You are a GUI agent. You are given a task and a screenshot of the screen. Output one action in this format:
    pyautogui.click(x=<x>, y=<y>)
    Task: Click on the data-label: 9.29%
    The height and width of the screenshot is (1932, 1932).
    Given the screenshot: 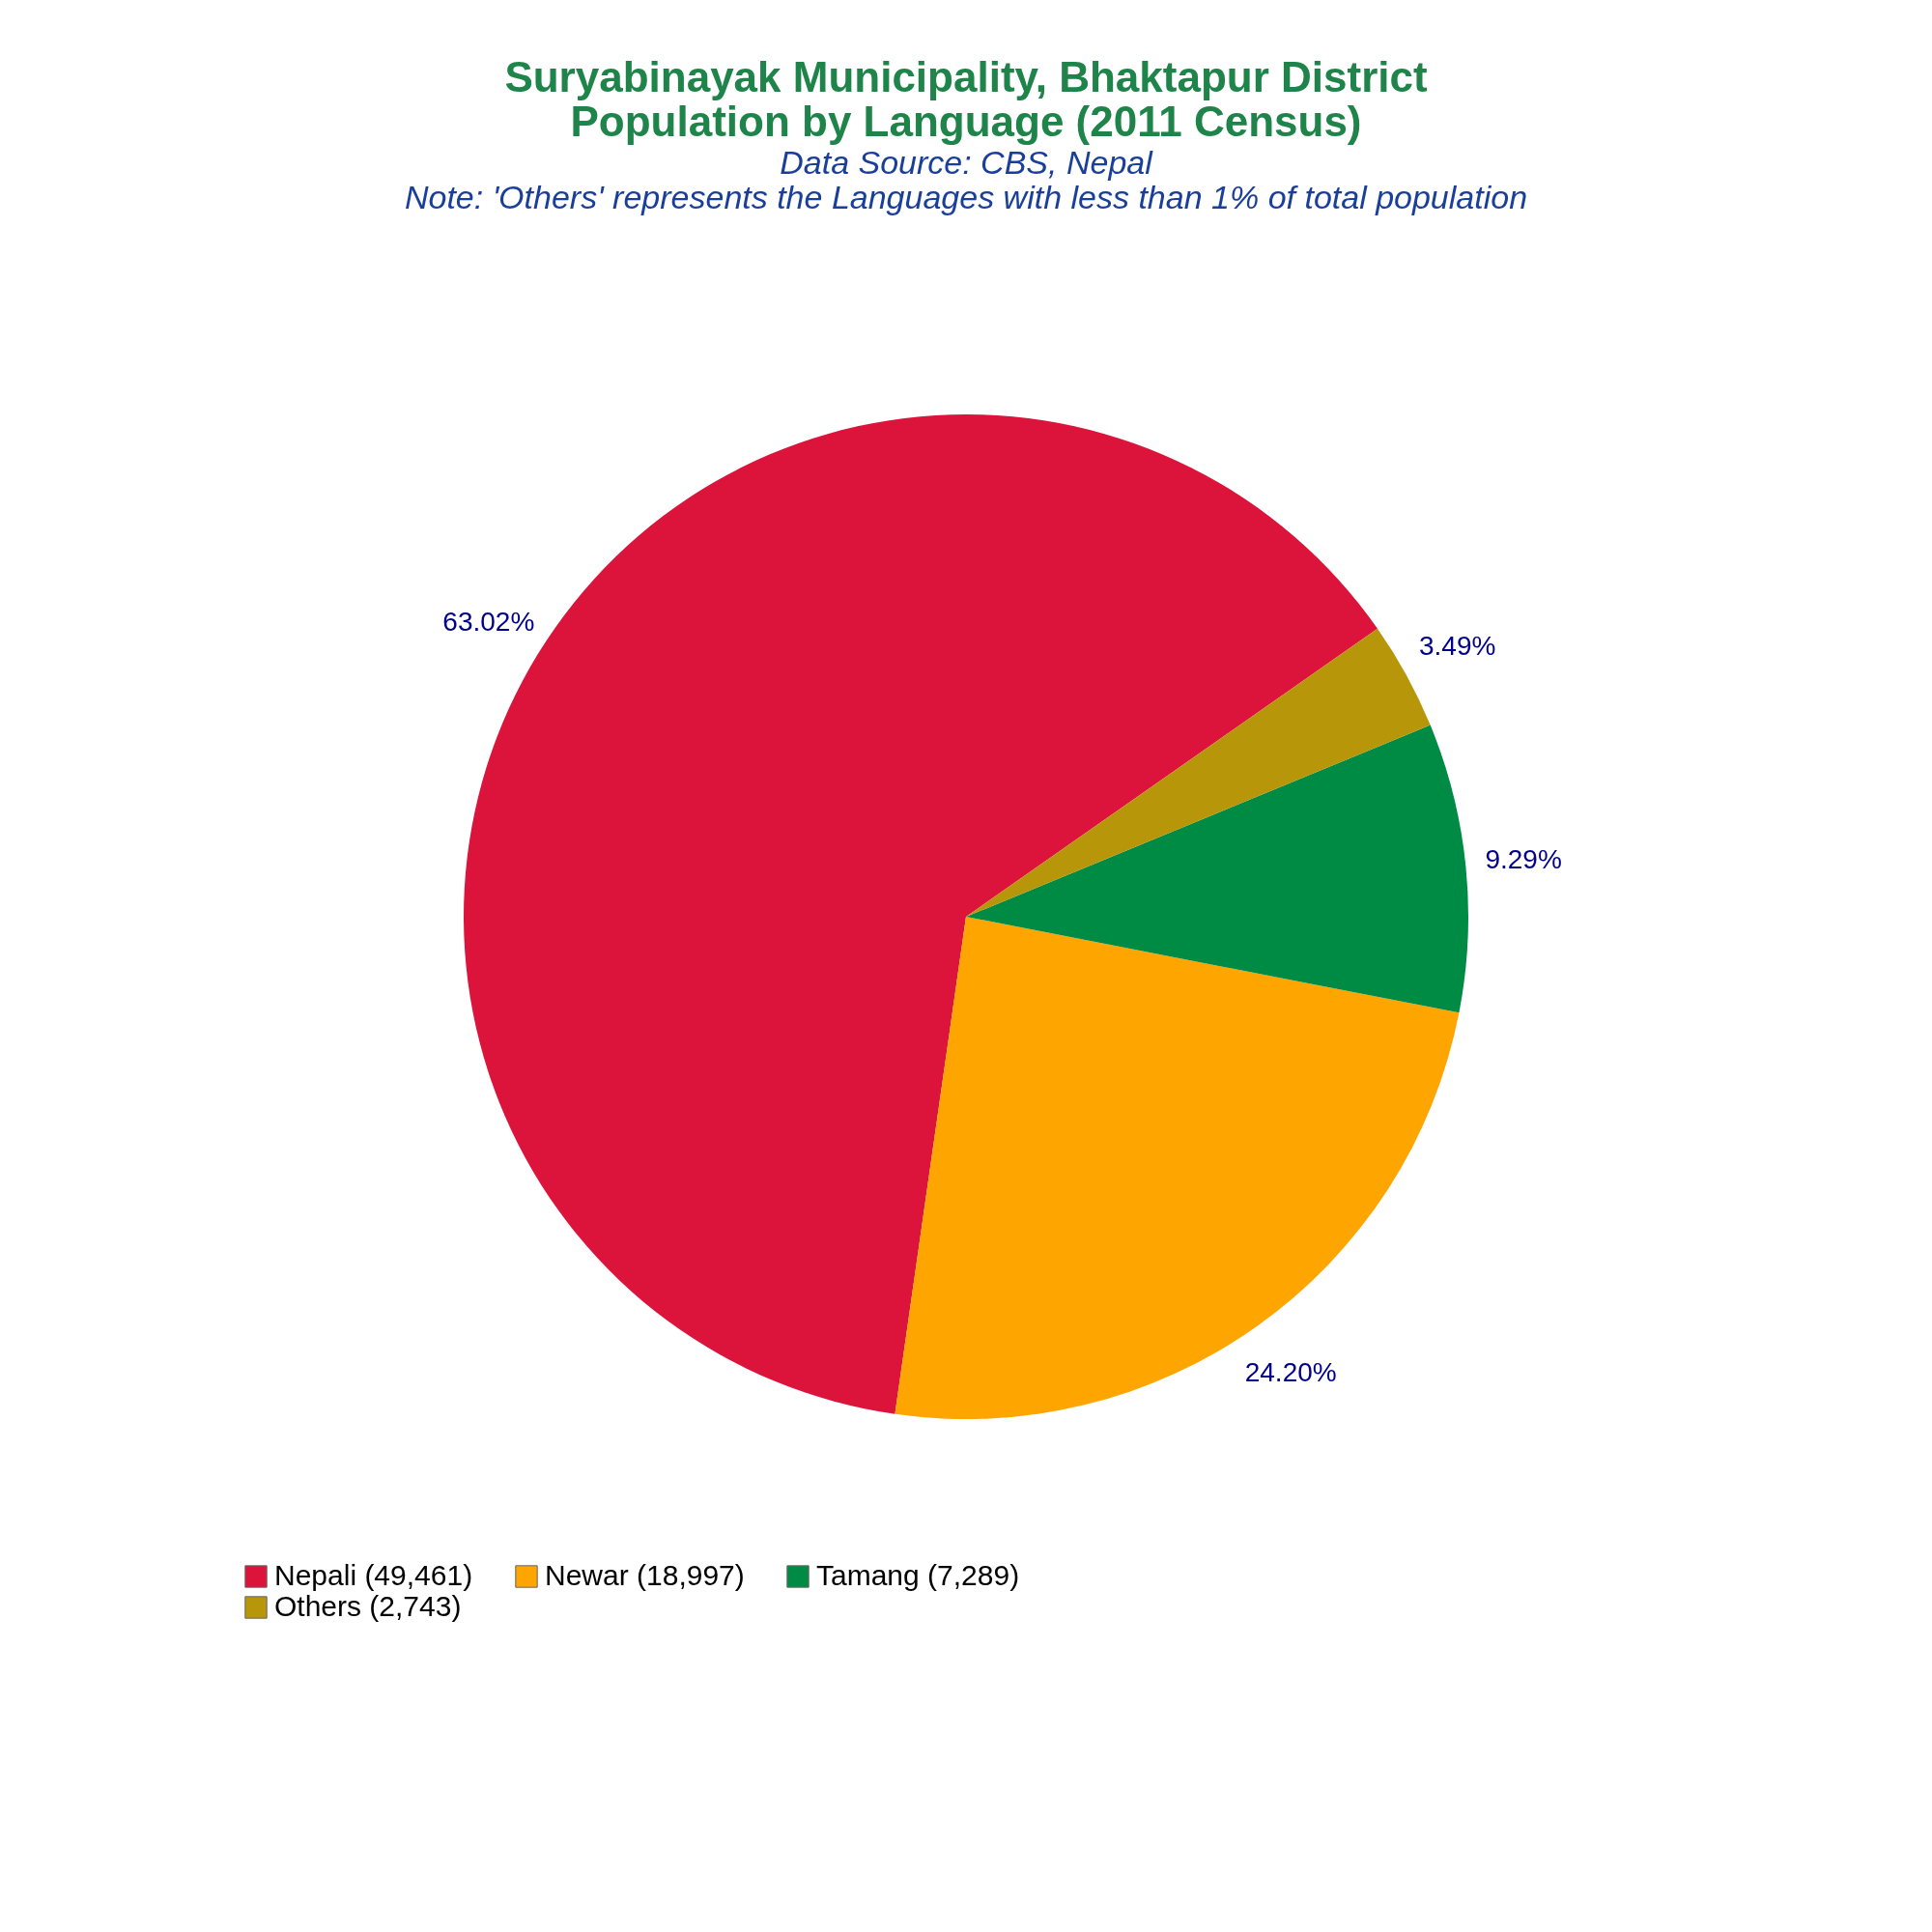 What is the action you would take?
    pyautogui.click(x=1523, y=859)
    